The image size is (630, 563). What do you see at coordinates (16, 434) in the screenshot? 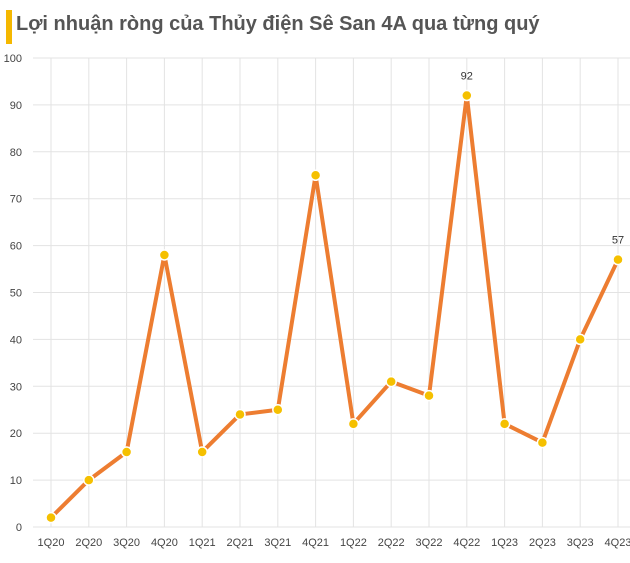
I see `y-tick-label: 20` at bounding box center [16, 434].